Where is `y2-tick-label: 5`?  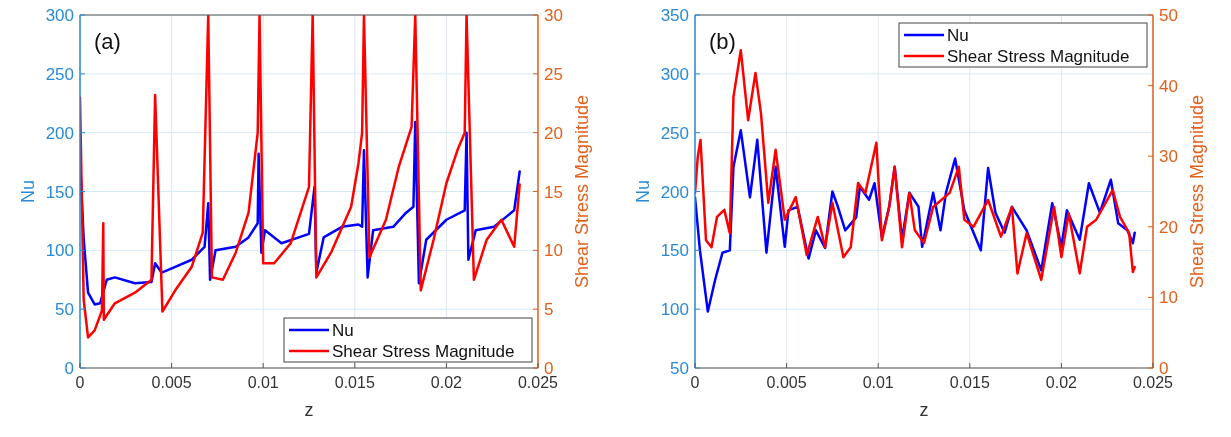 y2-tick-label: 5 is located at coordinates (549, 310).